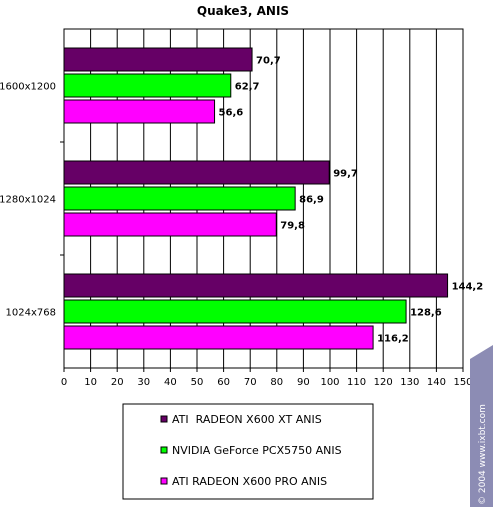  Describe the element at coordinates (426, 313) in the screenshot. I see `data-label: 128,6` at that location.